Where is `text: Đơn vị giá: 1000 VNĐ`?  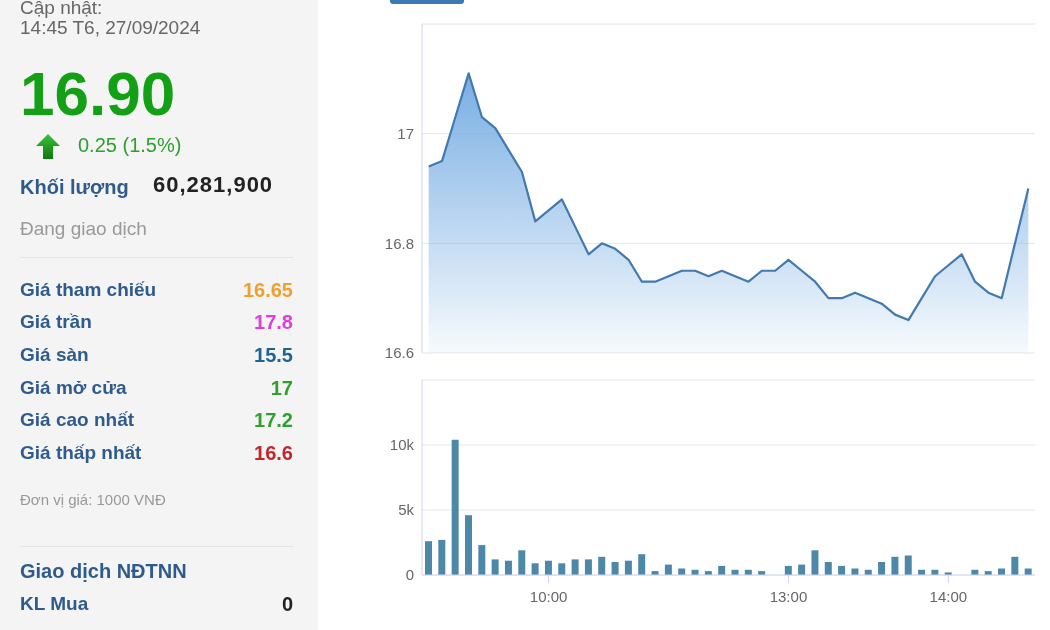
text: Đơn vị giá: 1000 VNĐ is located at coordinates (93, 500).